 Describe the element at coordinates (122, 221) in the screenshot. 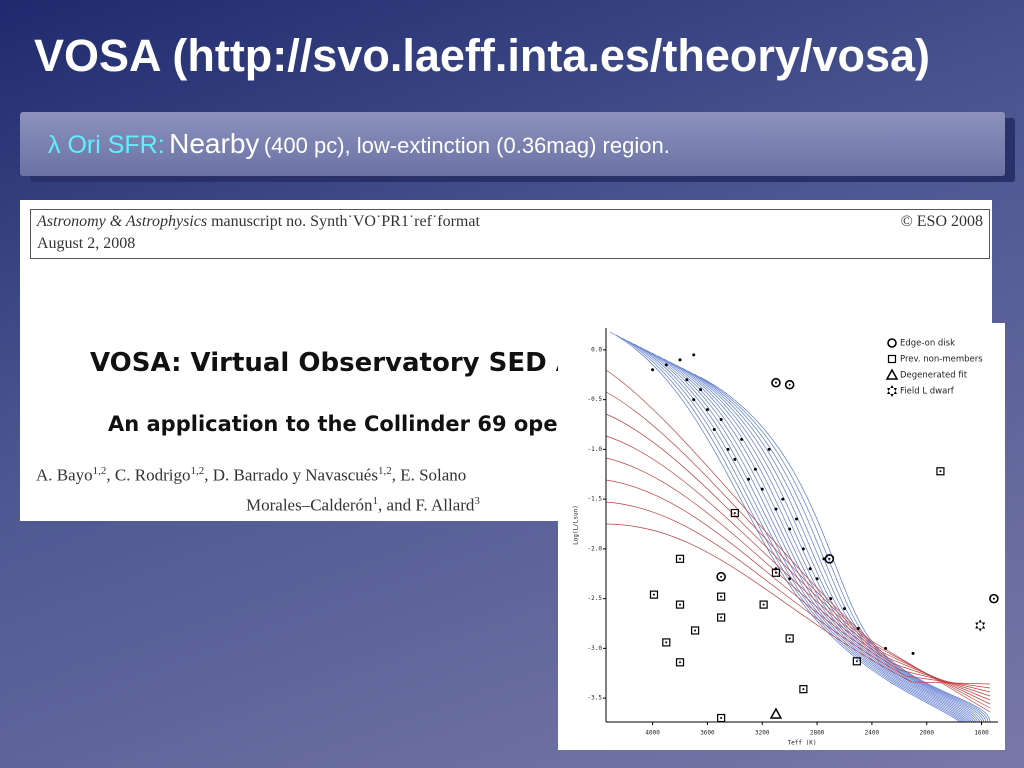

I see `journal: Astronomy & Astrophysics` at that location.